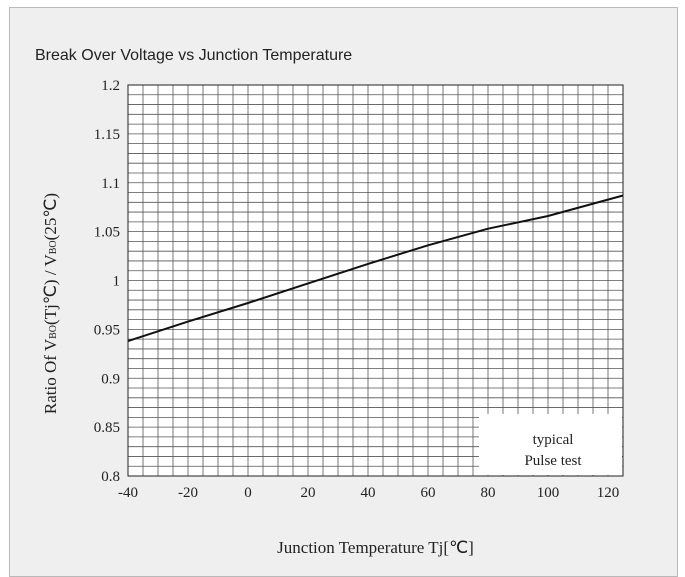 Image resolution: width=685 pixels, height=577 pixels. Describe the element at coordinates (375, 547) in the screenshot. I see `x-axis-title: Junction Temperature Tj[℃]` at that location.